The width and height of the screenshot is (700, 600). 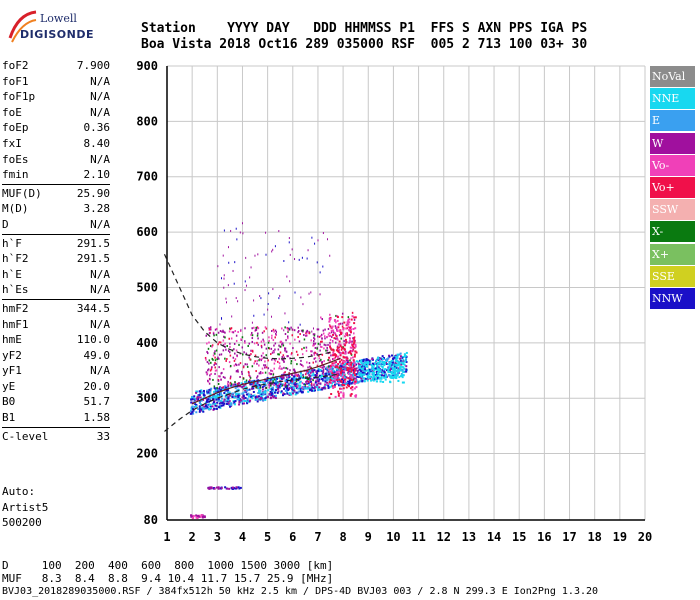 What do you see at coordinates (19, 97) in the screenshot?
I see `param-label: foF1p` at bounding box center [19, 97].